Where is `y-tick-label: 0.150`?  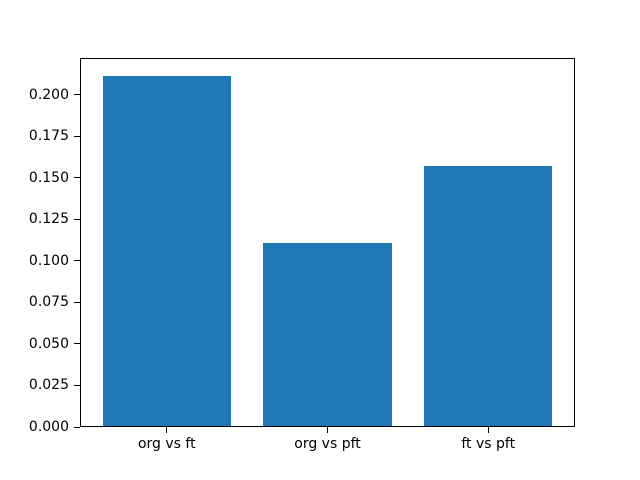
y-tick-label: 0.150 is located at coordinates (48, 177).